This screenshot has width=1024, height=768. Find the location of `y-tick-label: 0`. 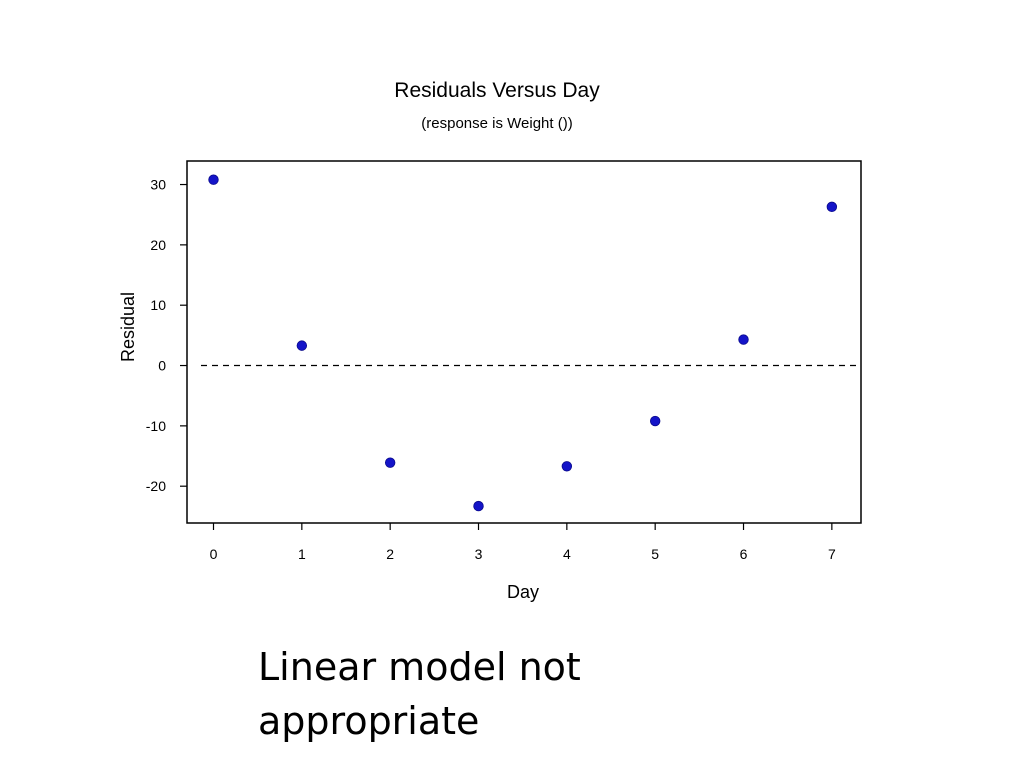

y-tick-label: 0 is located at coordinates (162, 366).